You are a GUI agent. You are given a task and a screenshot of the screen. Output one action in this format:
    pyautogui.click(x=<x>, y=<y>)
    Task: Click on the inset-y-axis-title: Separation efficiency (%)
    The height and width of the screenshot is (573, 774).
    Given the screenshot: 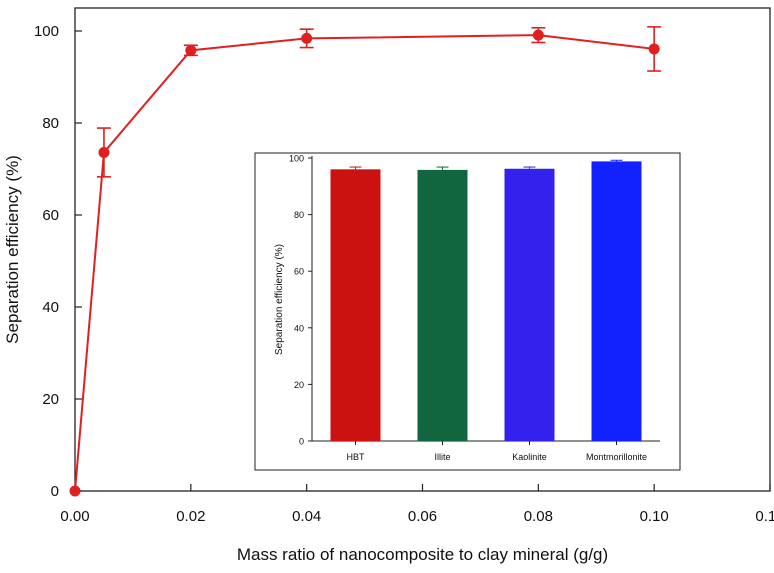 What is the action you would take?
    pyautogui.click(x=279, y=299)
    